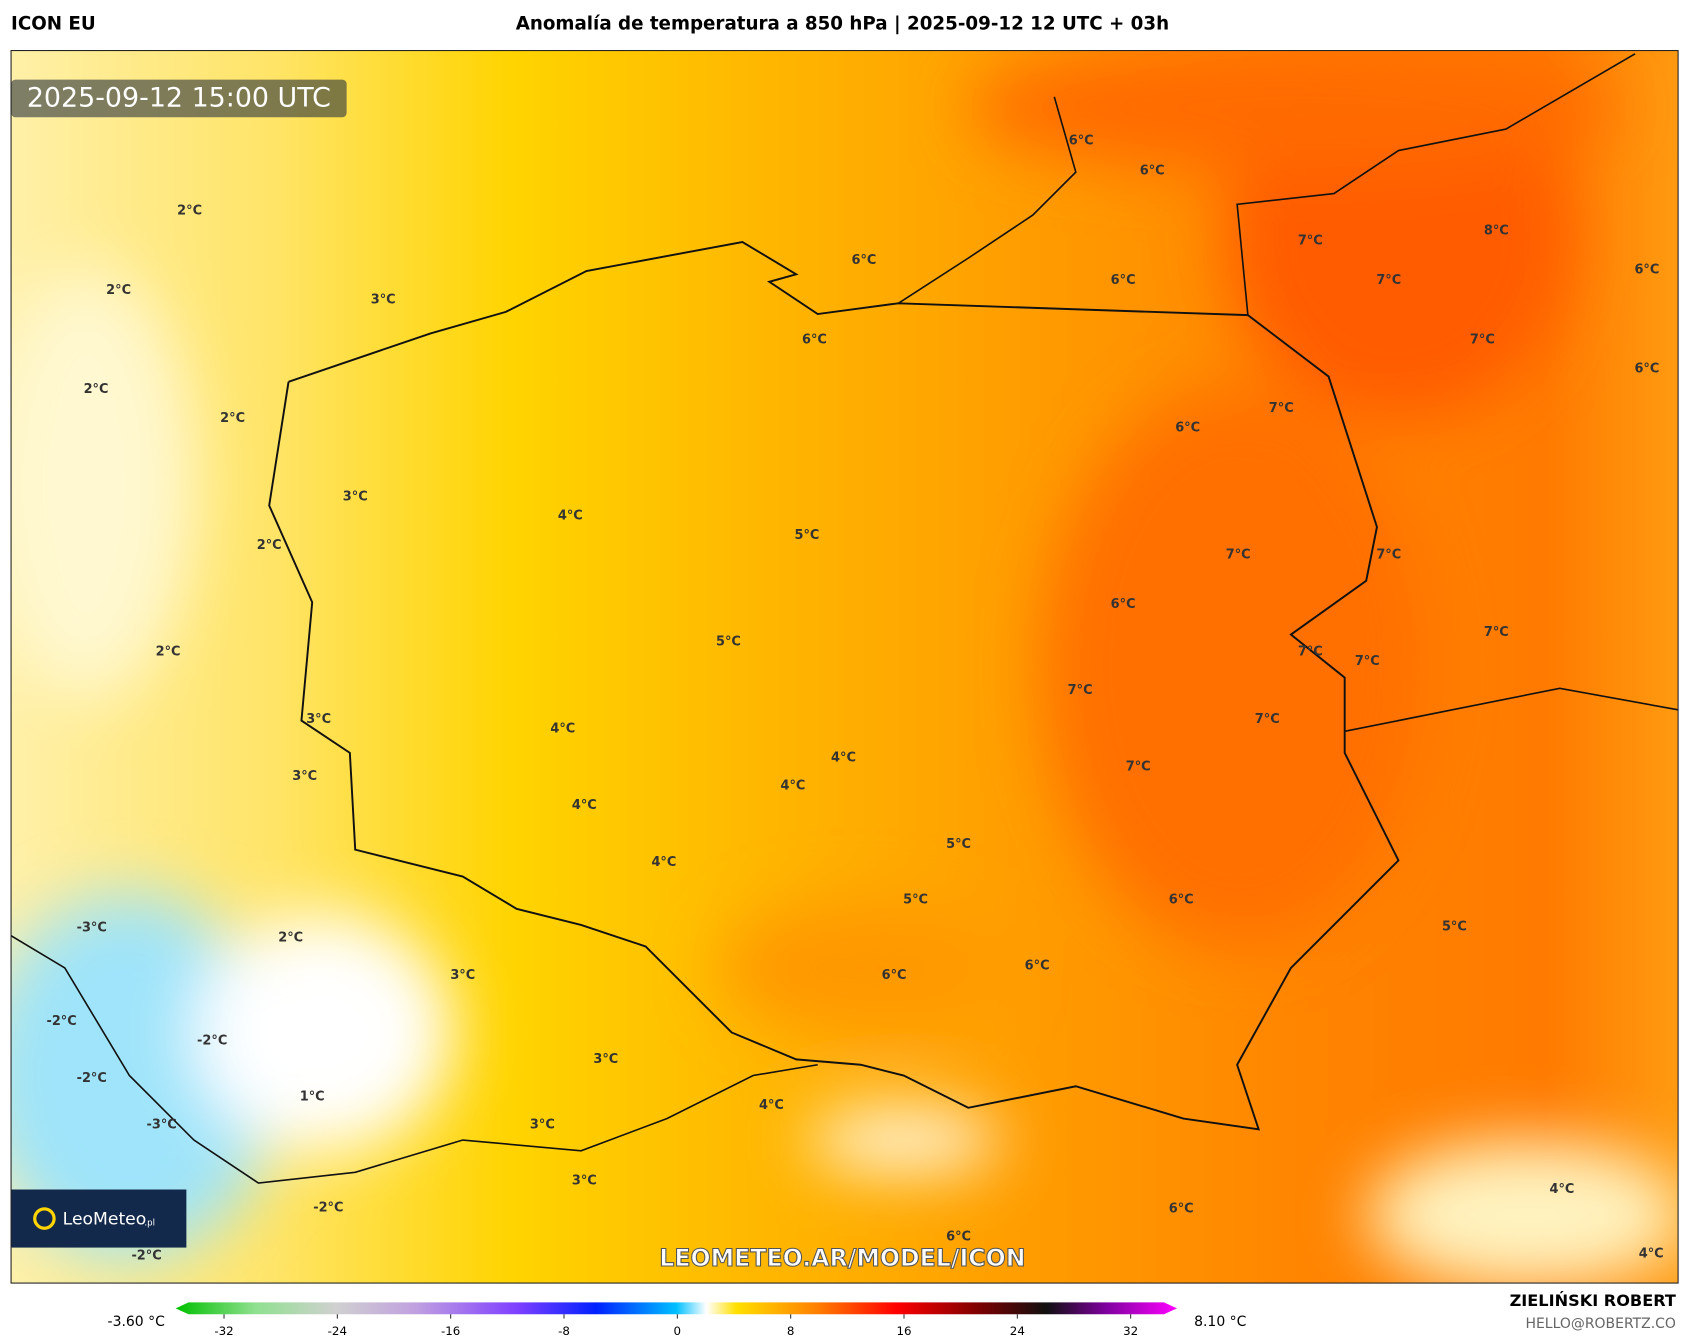  I want to click on timestamp: 2025-09-12 15:00 UTC, so click(179, 97).